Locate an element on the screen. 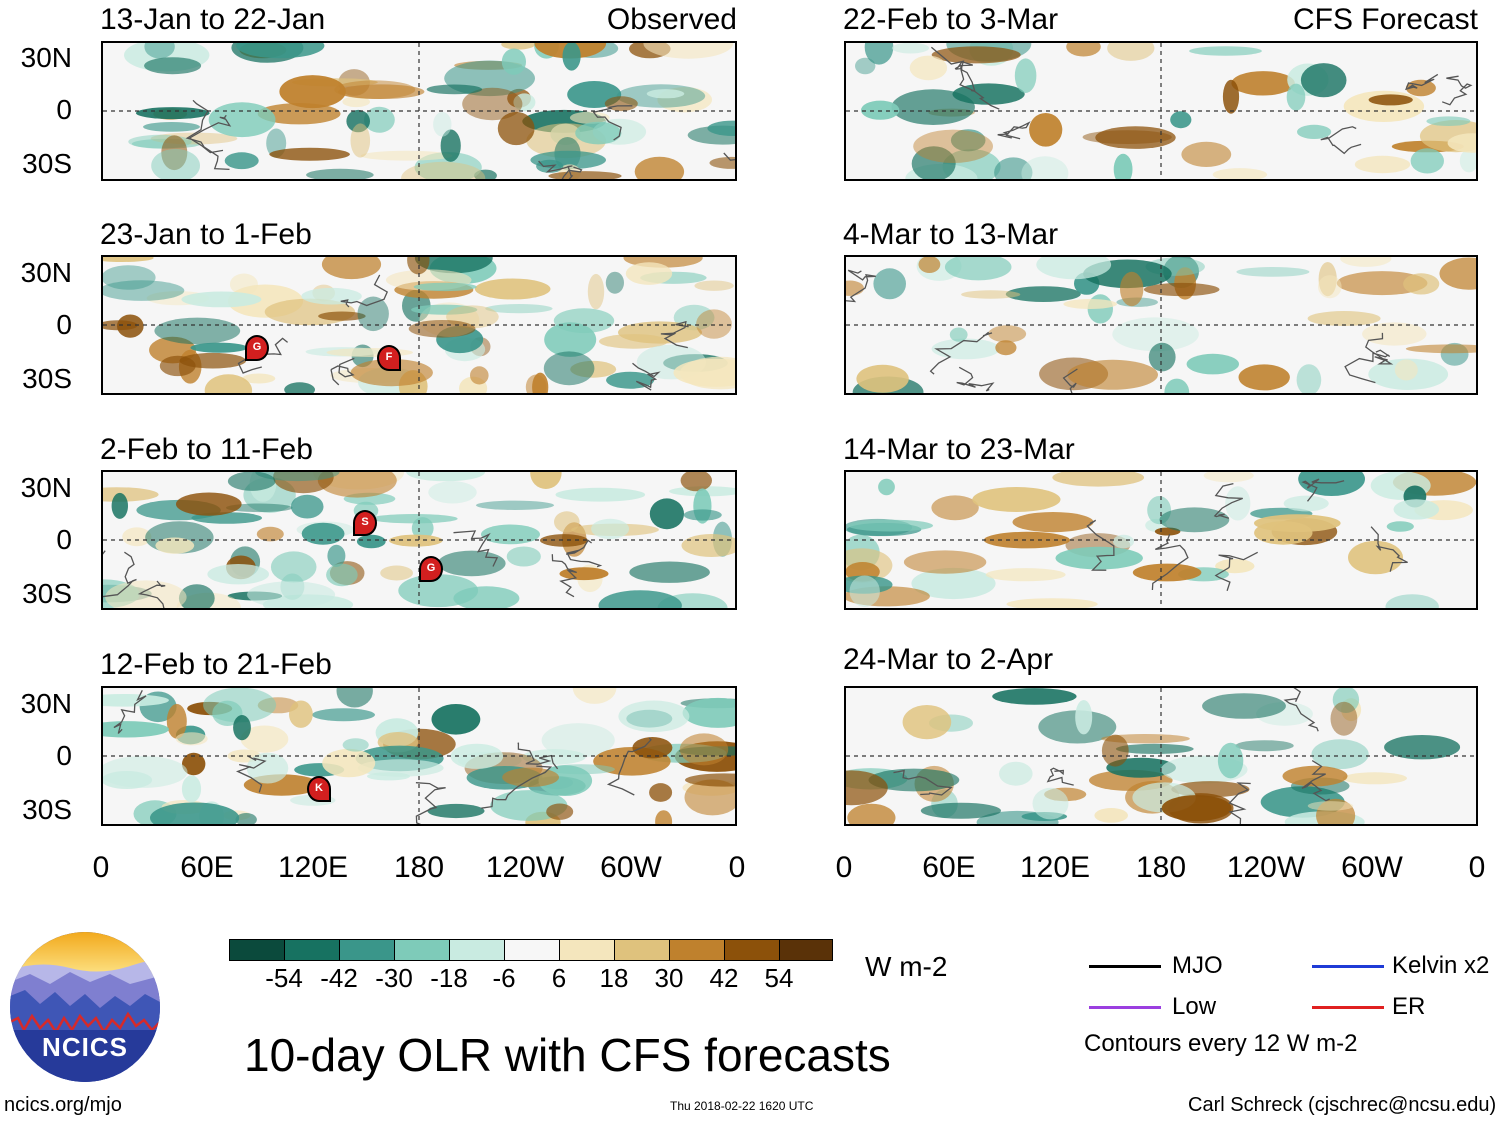  lon-label: 60W is located at coordinates (631, 867).